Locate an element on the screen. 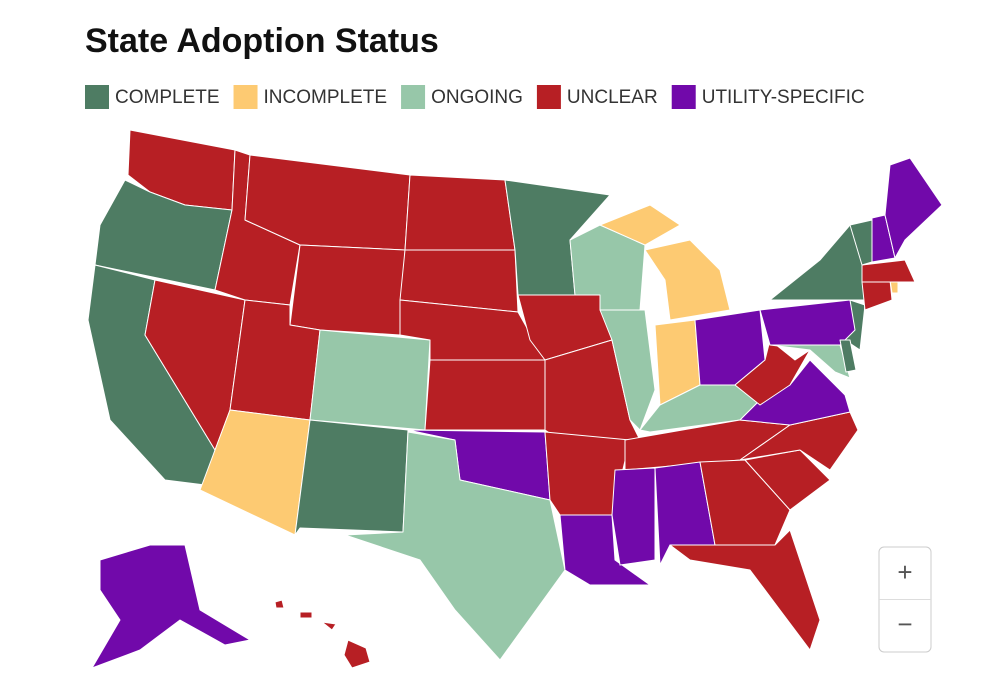 The image size is (1000, 700). zoom-controls: + − is located at coordinates (905, 599).